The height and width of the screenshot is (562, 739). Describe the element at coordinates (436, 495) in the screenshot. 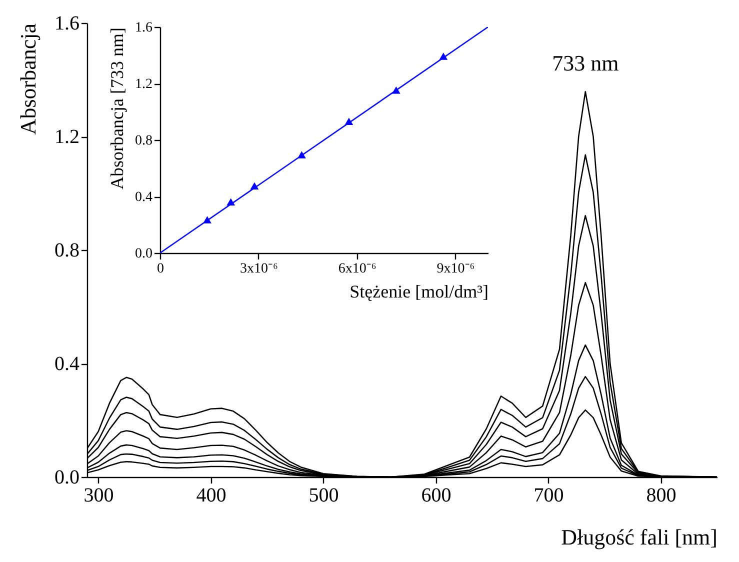

I see `x-tick-label: 600` at that location.